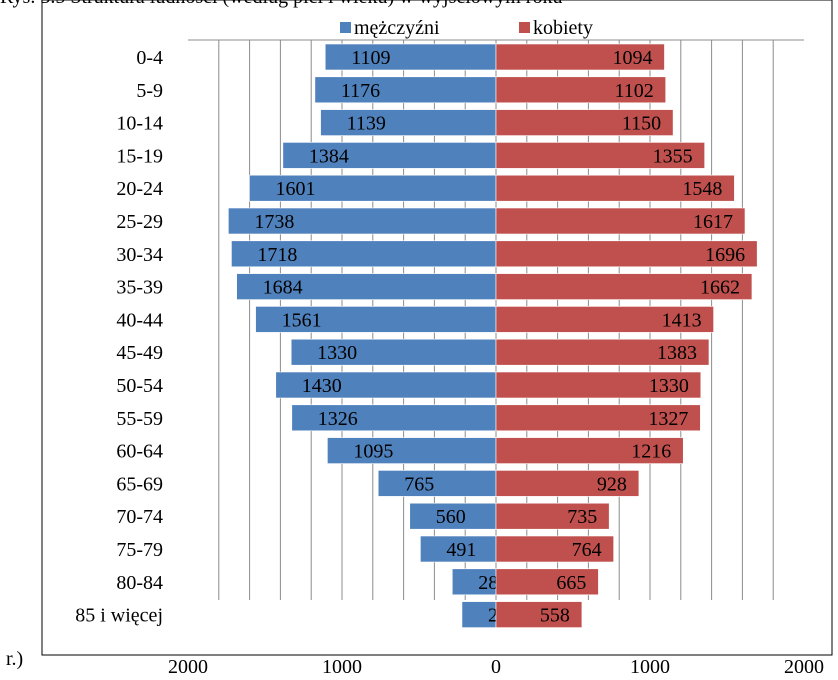  I want to click on data-label-female: 558, so click(555, 616).